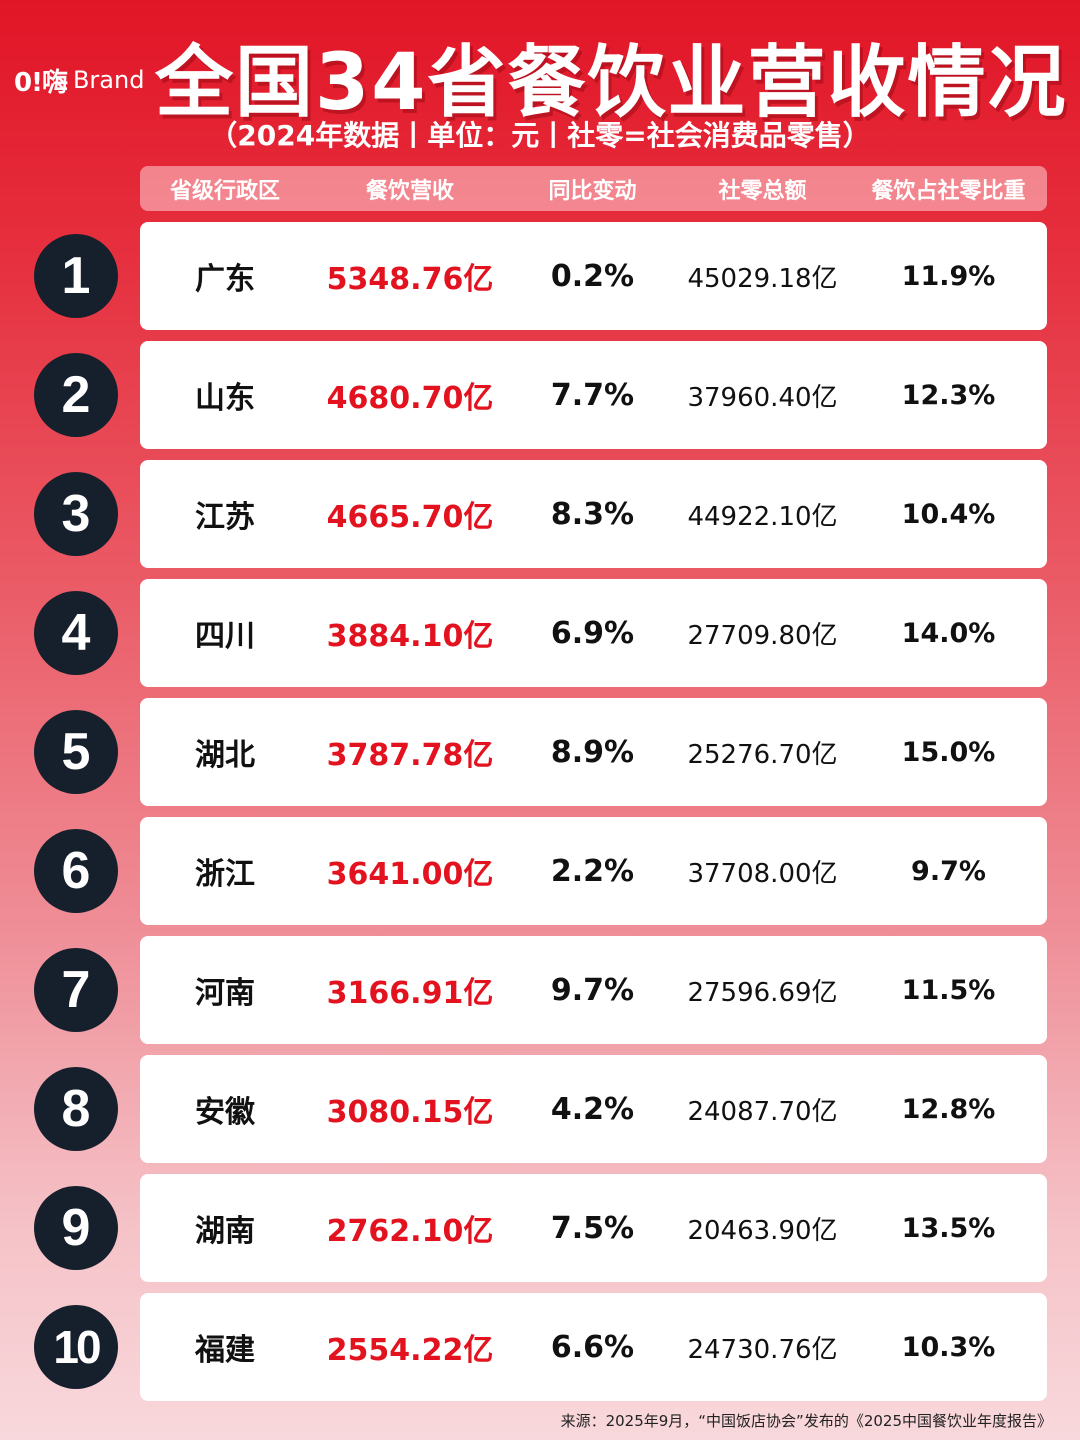 This screenshot has width=1080, height=1440. I want to click on revenue-cell: 3884.10亿, so click(410, 636).